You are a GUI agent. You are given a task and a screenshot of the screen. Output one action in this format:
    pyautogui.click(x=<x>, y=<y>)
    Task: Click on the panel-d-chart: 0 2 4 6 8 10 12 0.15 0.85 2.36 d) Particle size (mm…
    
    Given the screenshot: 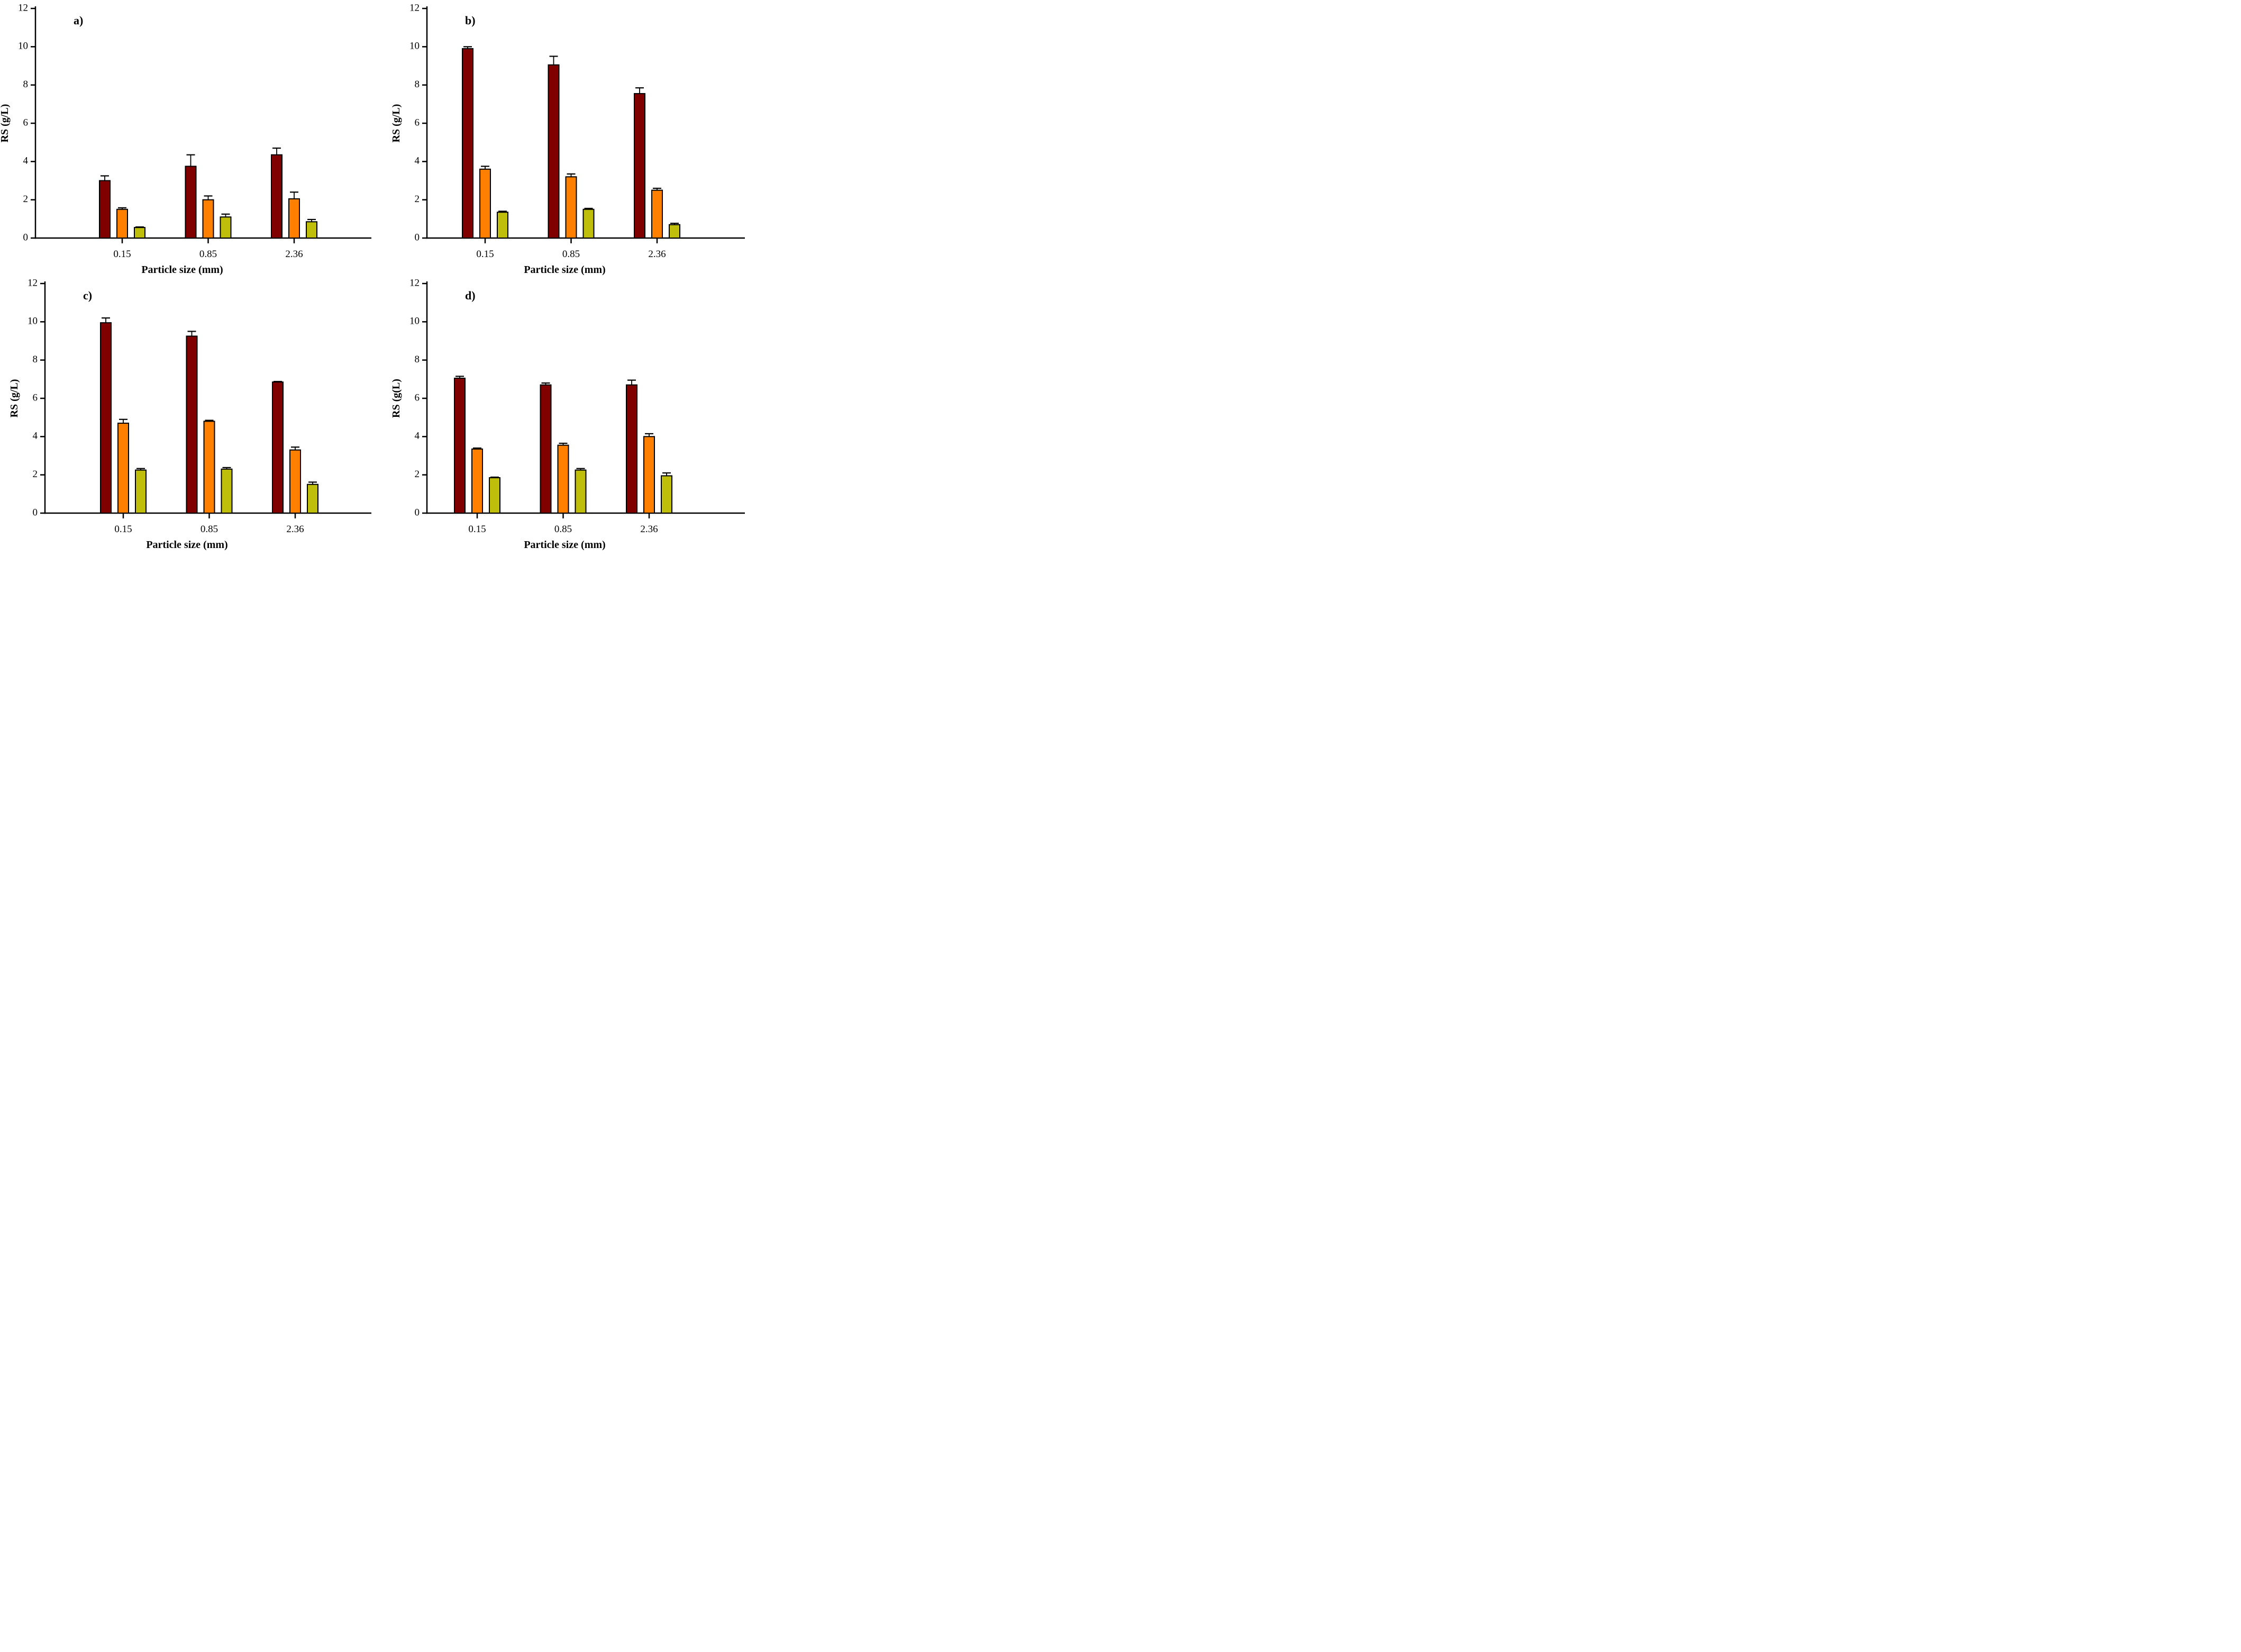 What is the action you would take?
    pyautogui.click(x=567, y=414)
    